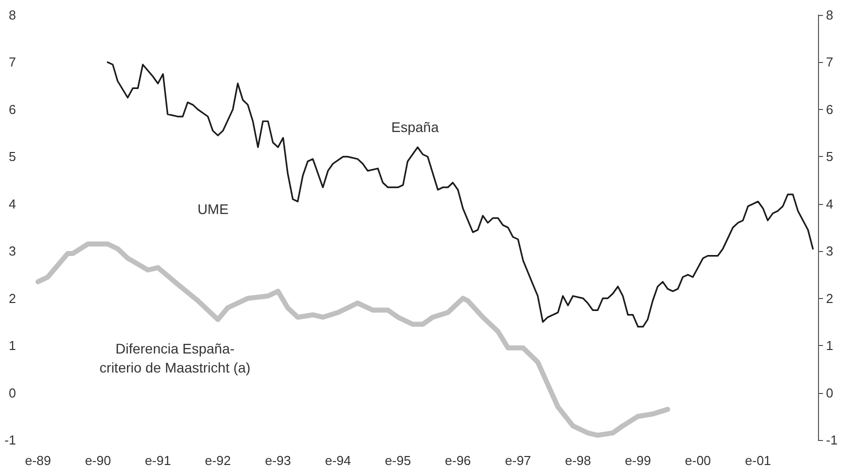  I want to click on x-tick-label: e-94, so click(337, 460).